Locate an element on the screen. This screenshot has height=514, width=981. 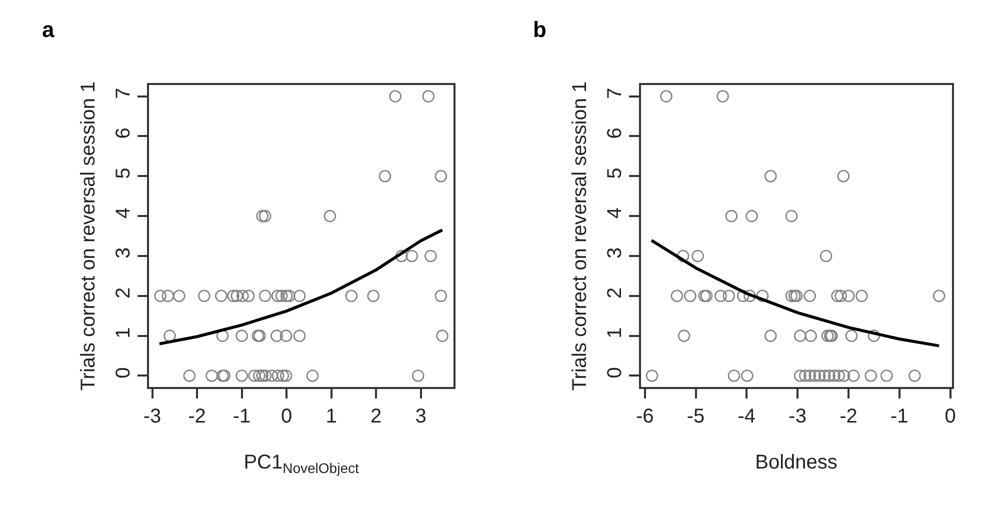
x-tick-label: -4 is located at coordinates (747, 417).